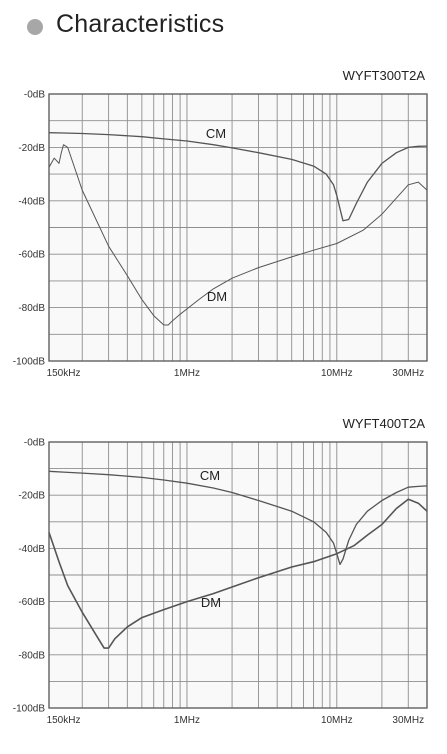 This screenshot has width=447, height=754. Describe the element at coordinates (140, 24) in the screenshot. I see `section-title: Characteristics` at that location.